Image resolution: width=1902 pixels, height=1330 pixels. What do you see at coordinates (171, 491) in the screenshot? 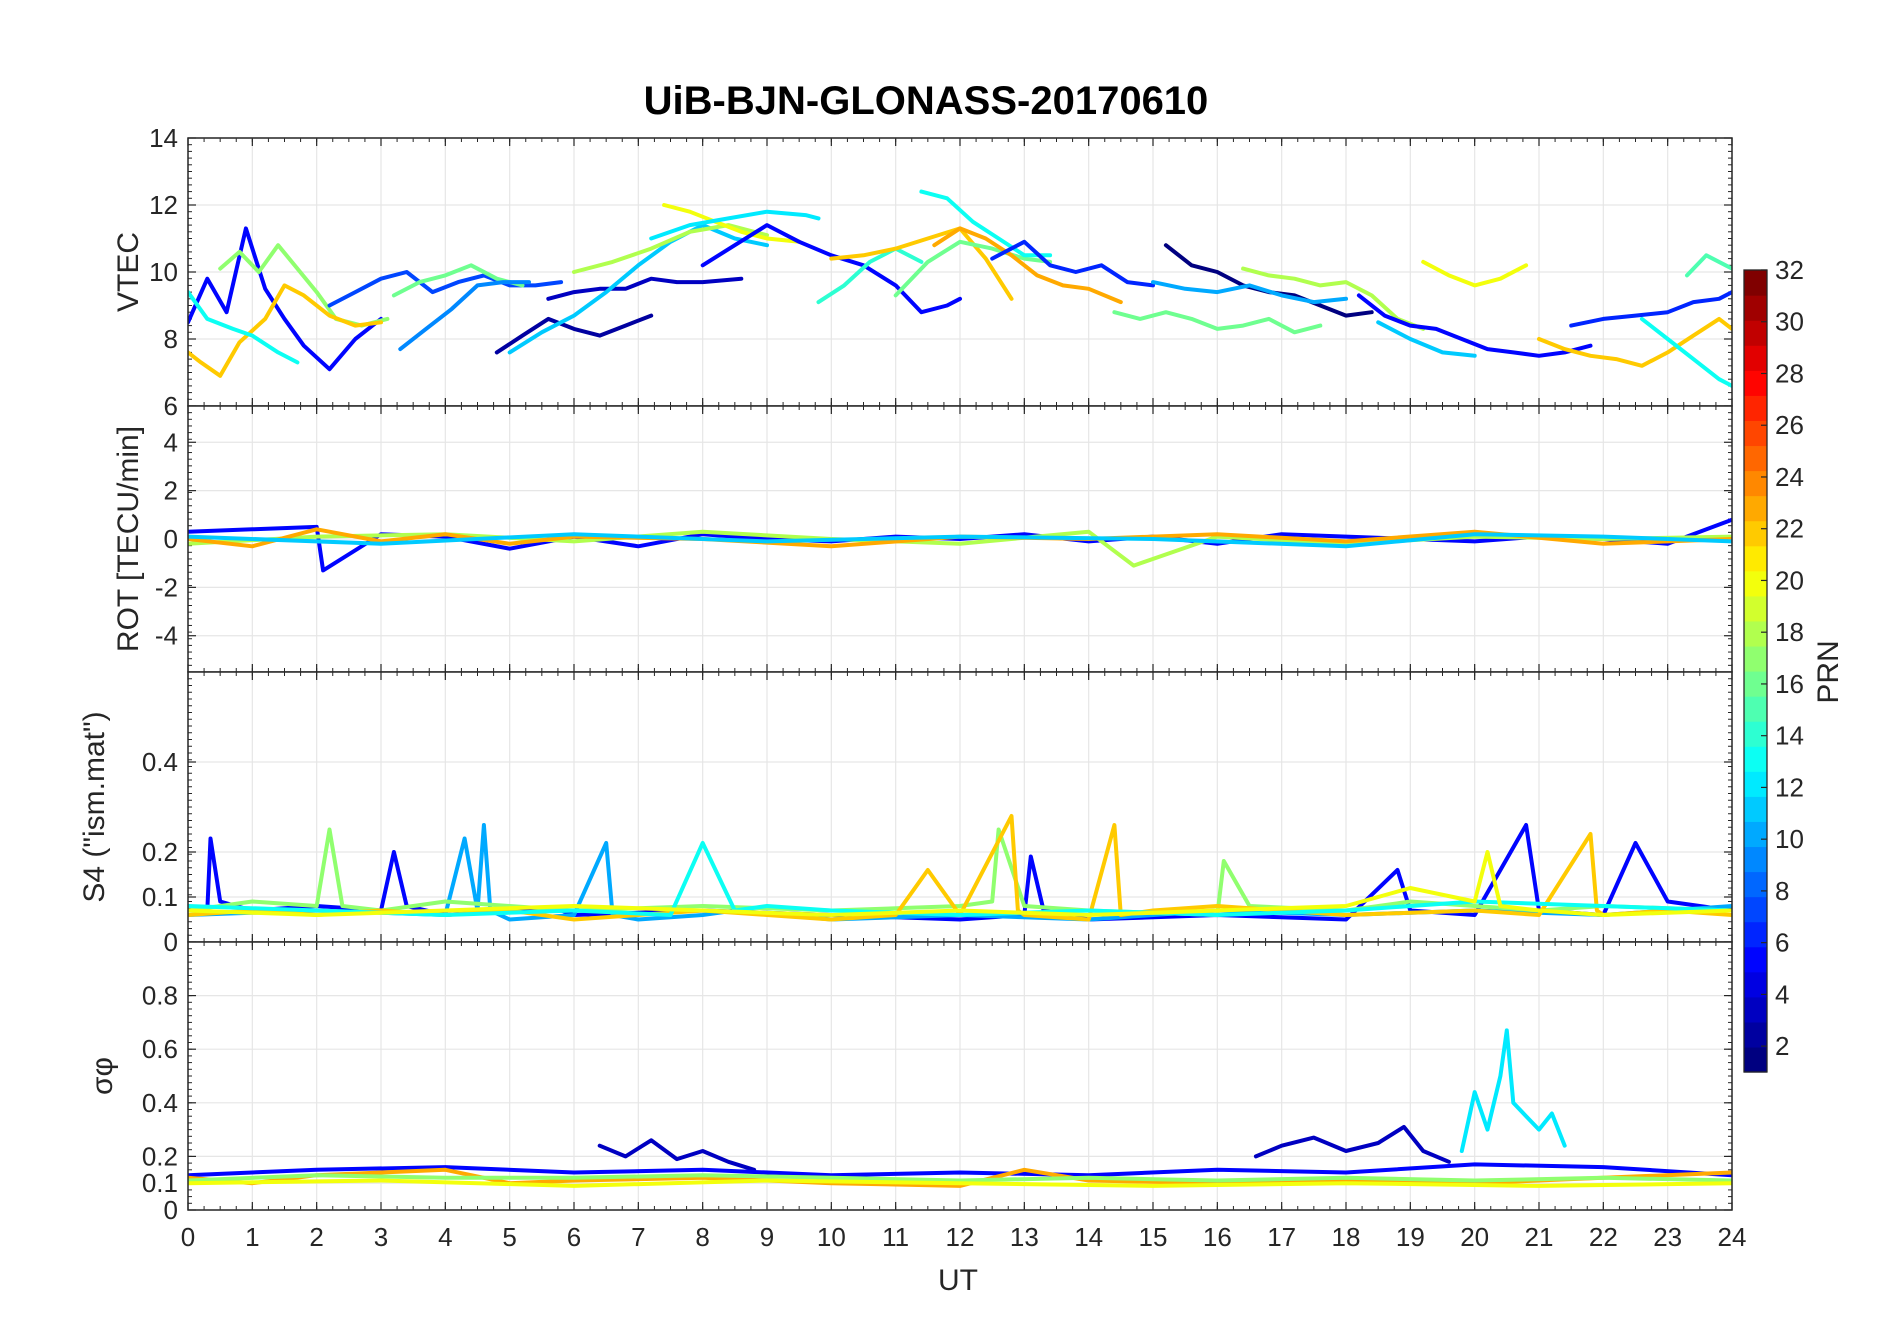
I see `y-tick-label: 2` at bounding box center [171, 491].